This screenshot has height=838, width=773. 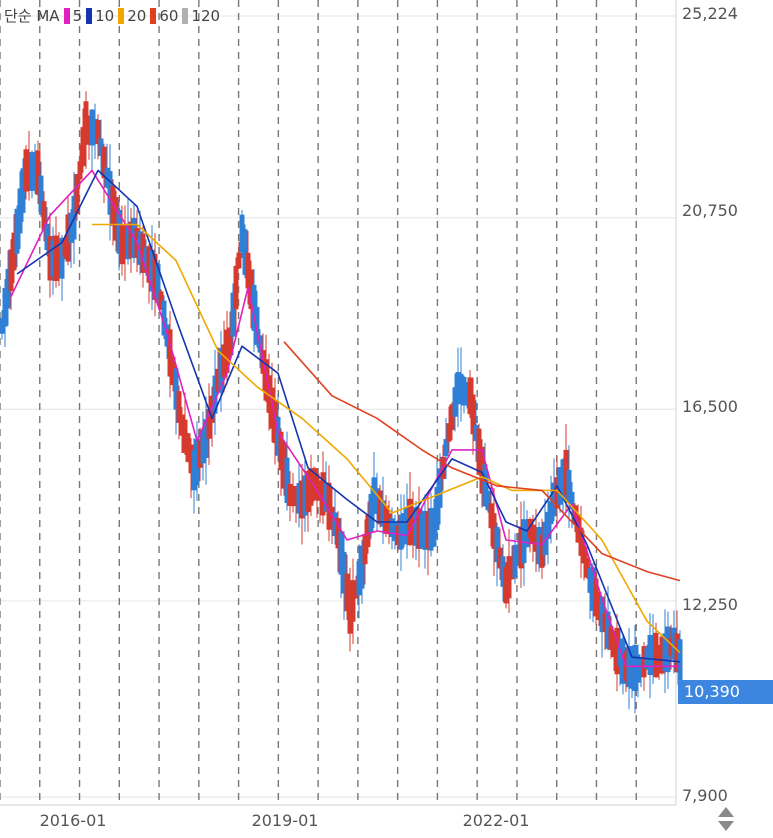 What do you see at coordinates (32, 16) in the screenshot?
I see `legend-prefix: 단순 MA` at bounding box center [32, 16].